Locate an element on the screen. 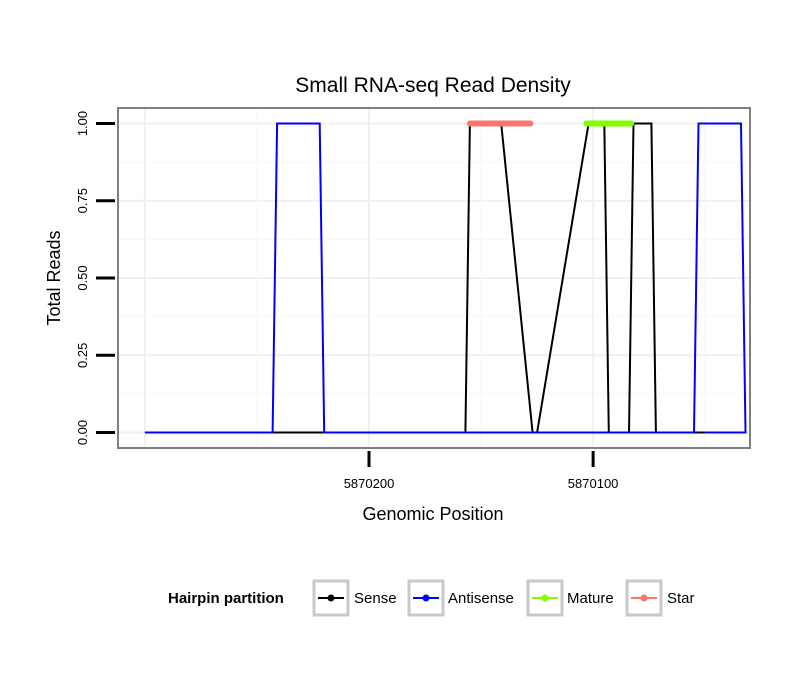  legend-label: Mature is located at coordinates (590, 598).